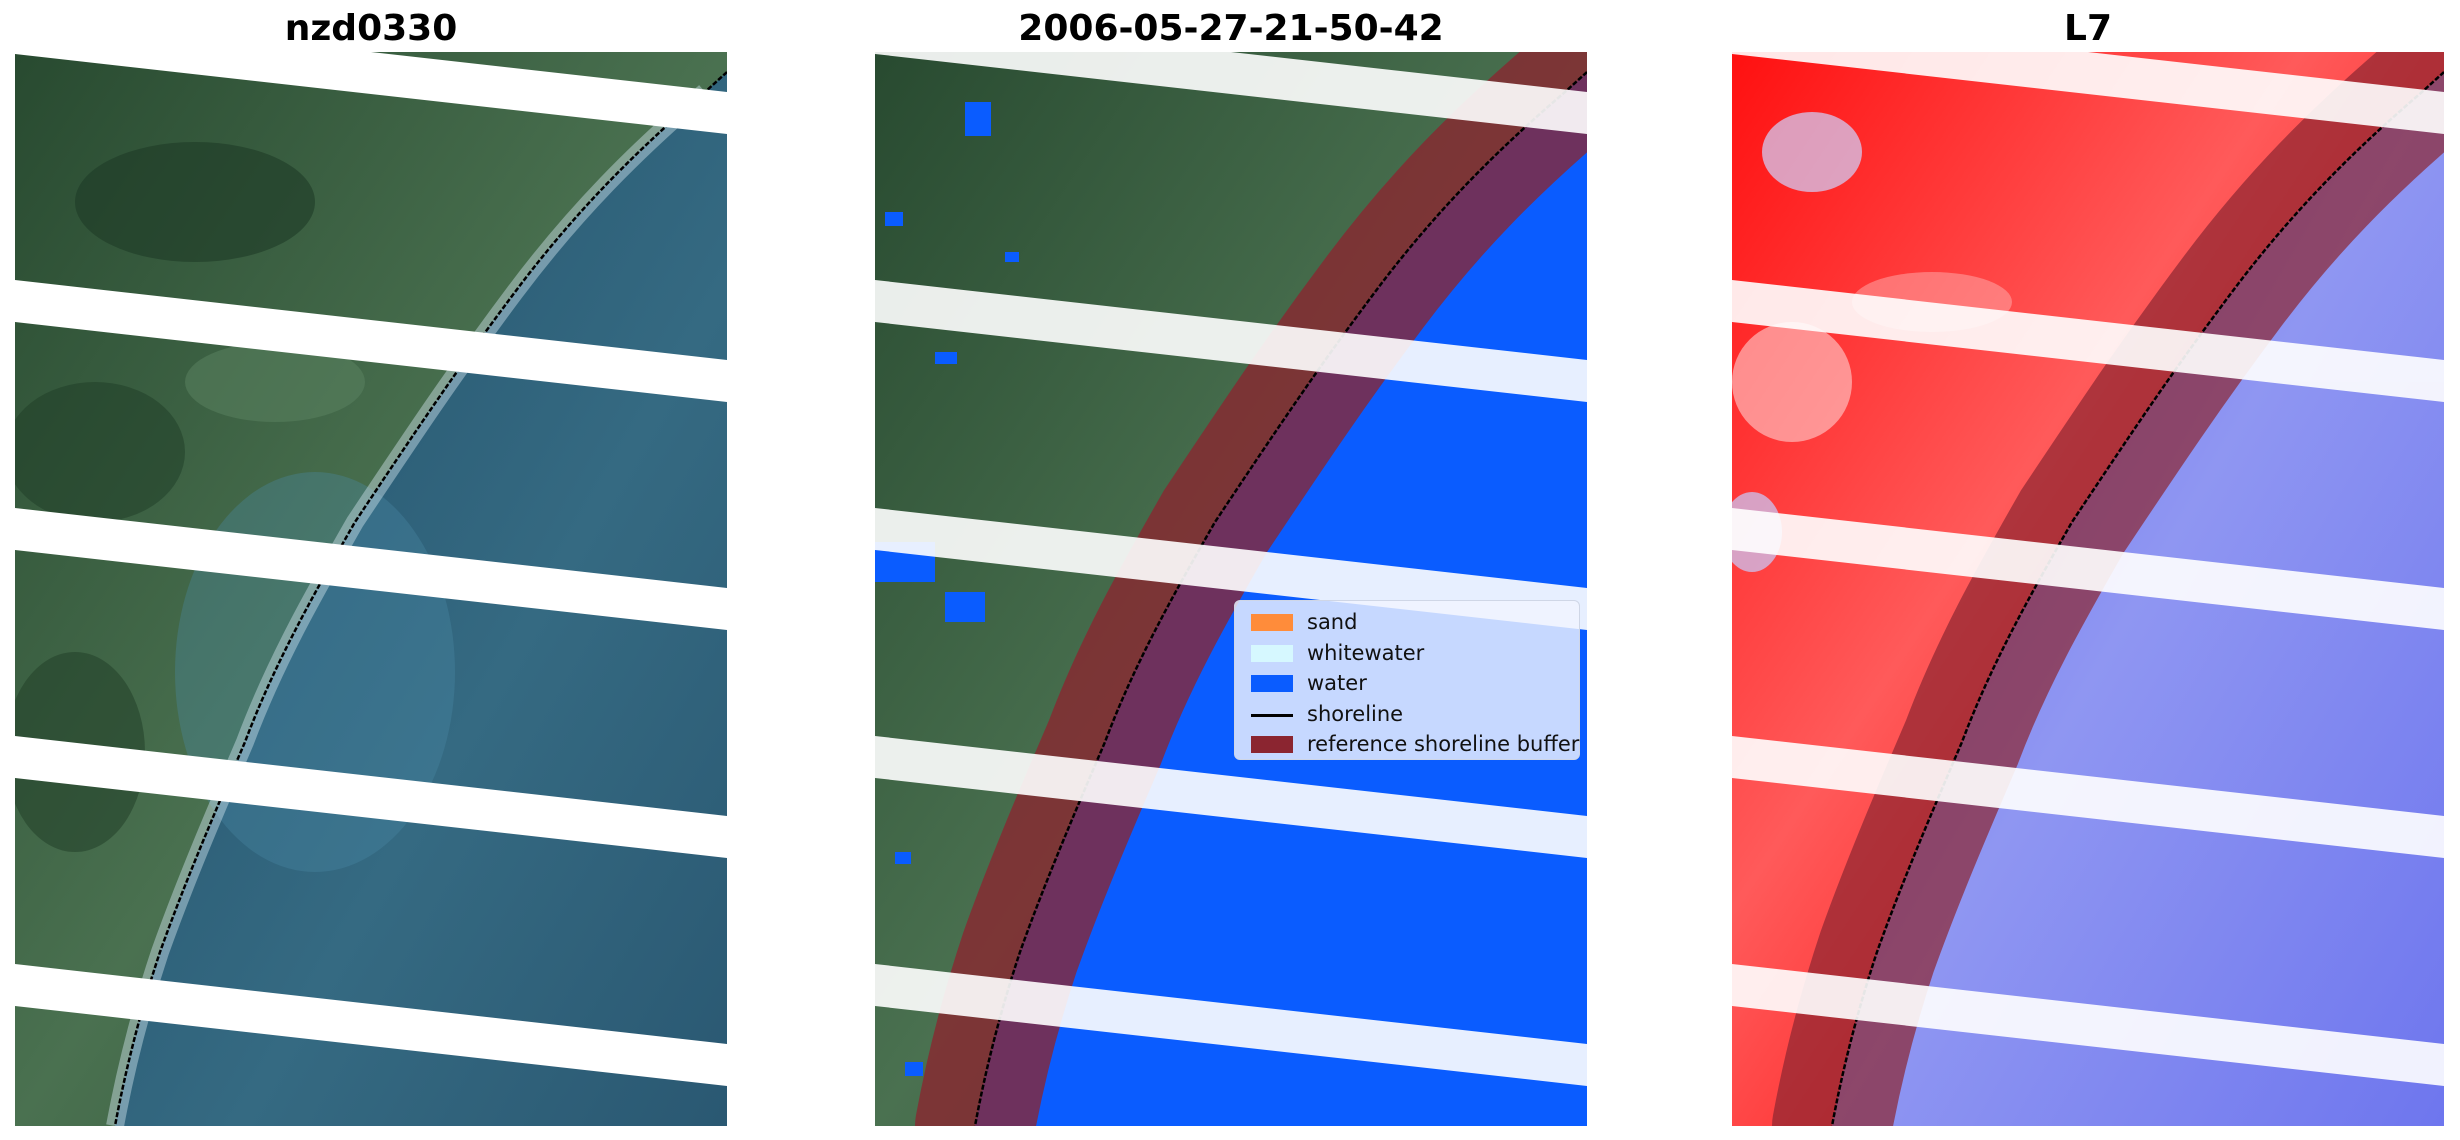  Describe the element at coordinates (1272, 622) in the screenshot. I see `legend-swatch-sand` at that location.